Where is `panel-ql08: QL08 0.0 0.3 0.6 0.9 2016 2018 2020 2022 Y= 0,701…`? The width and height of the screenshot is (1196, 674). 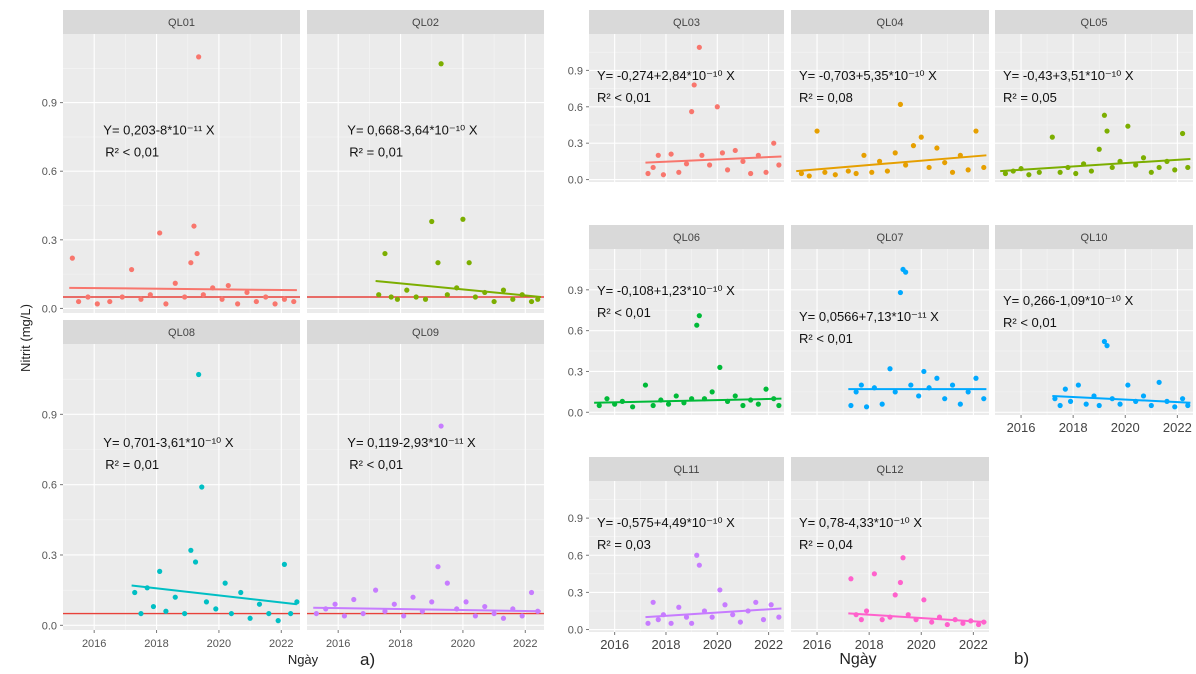 panel-ql08: QL08 0.0 0.3 0.6 0.9 2016 2018 2020 2022 Y= 0,701… is located at coordinates (171, 485).